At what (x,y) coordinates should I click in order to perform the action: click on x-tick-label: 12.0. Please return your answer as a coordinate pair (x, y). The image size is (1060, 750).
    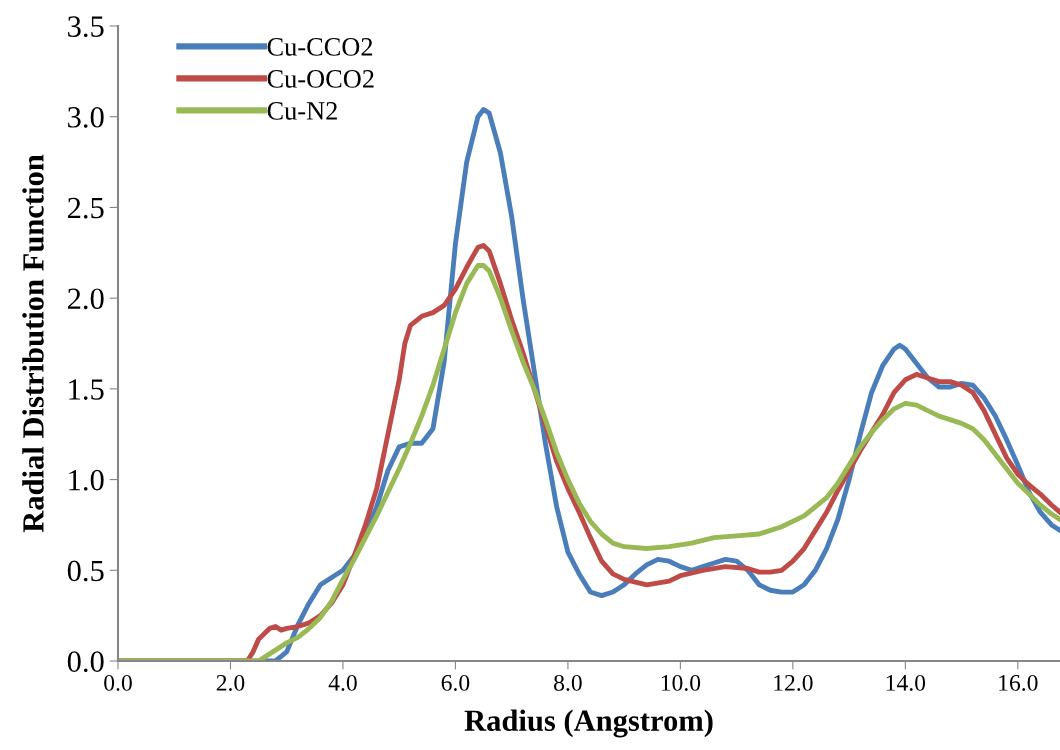
    Looking at the image, I should click on (793, 682).